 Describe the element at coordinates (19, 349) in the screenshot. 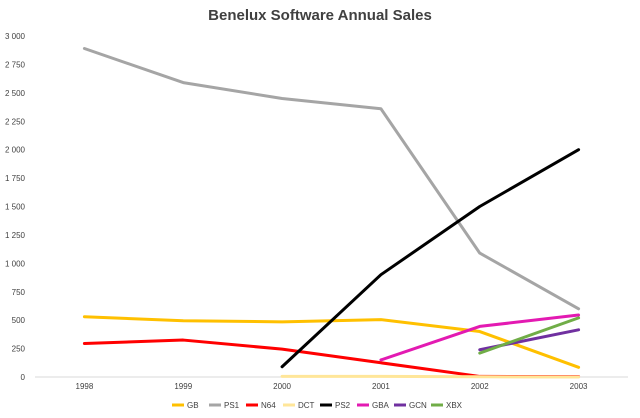

I see `y-tick-label: 250` at that location.